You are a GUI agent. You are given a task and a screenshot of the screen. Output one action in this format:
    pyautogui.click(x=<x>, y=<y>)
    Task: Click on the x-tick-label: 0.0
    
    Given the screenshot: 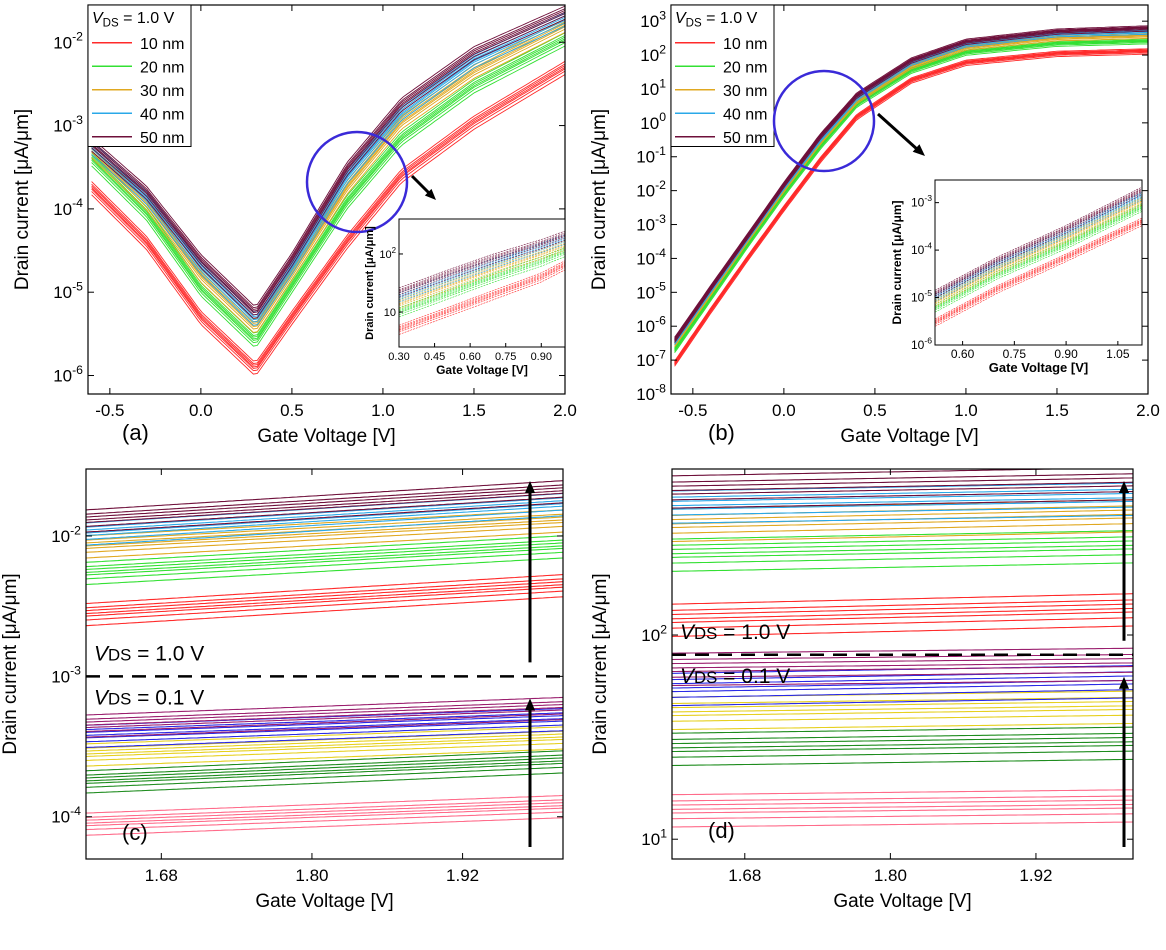 What is the action you would take?
    pyautogui.click(x=784, y=410)
    